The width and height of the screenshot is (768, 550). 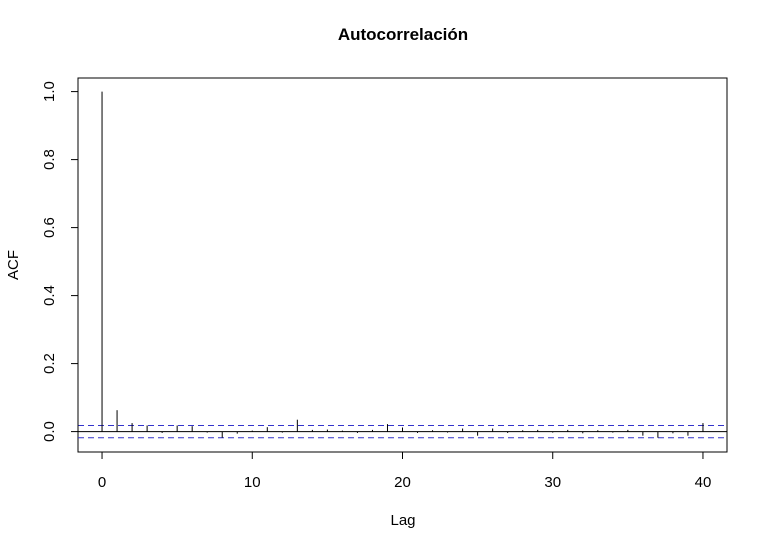 What do you see at coordinates (49, 159) in the screenshot?
I see `y-tick-label: 0.8` at bounding box center [49, 159].